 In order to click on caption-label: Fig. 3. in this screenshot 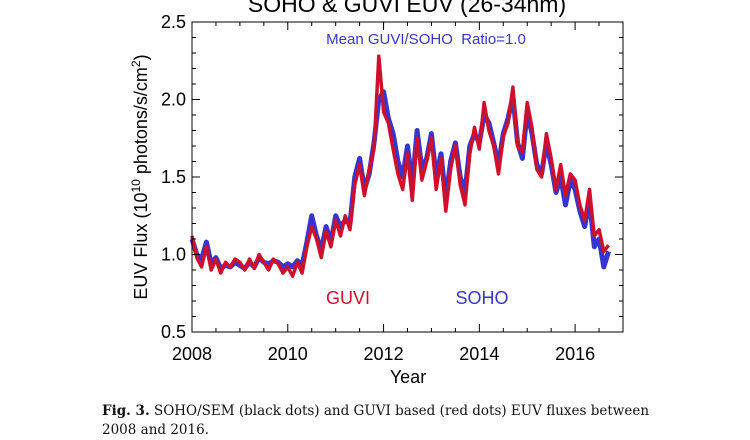, I will do `click(126, 411)`.